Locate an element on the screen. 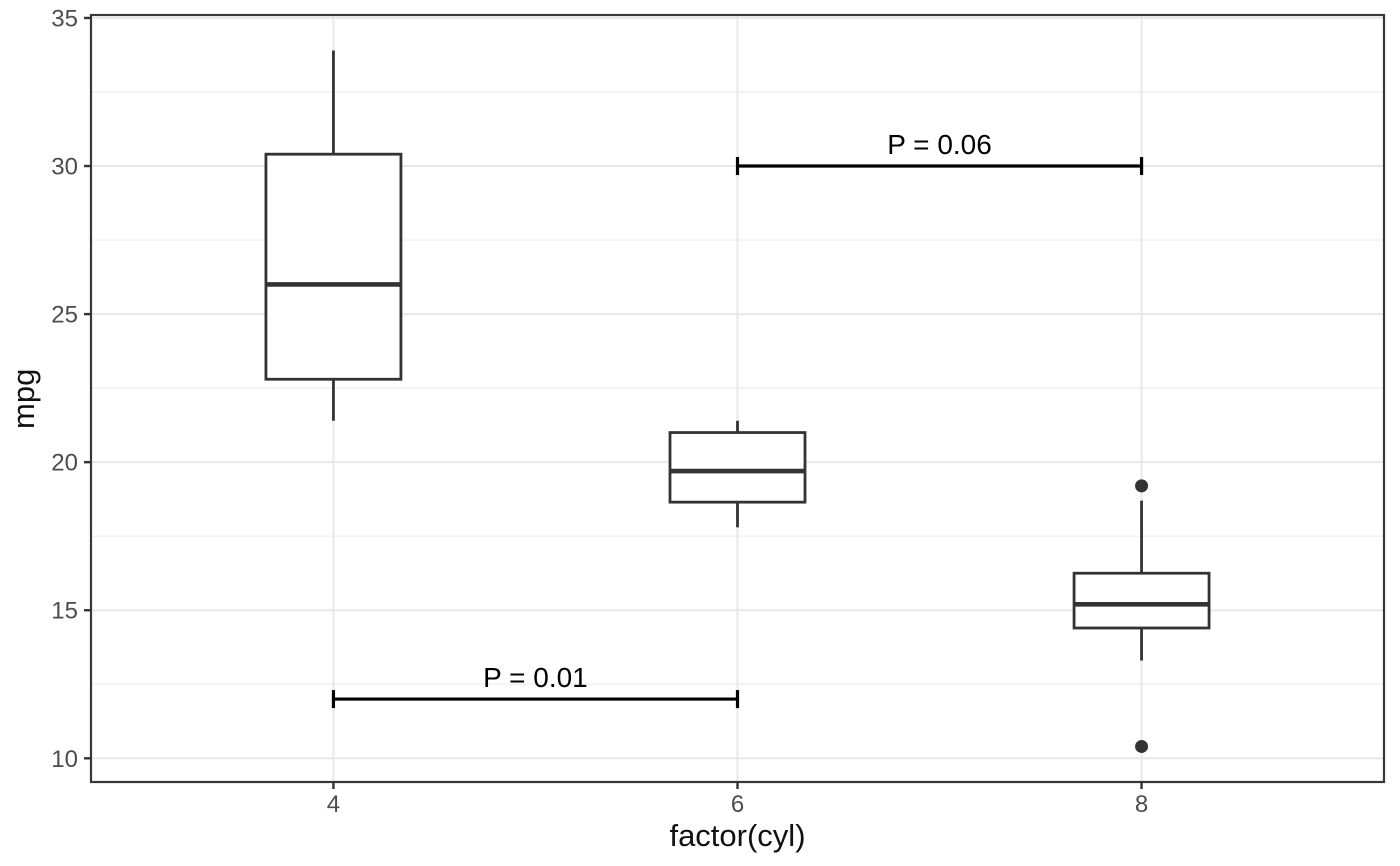 The image size is (1400, 866). y-tick-label-10: 10 is located at coordinates (64, 759).